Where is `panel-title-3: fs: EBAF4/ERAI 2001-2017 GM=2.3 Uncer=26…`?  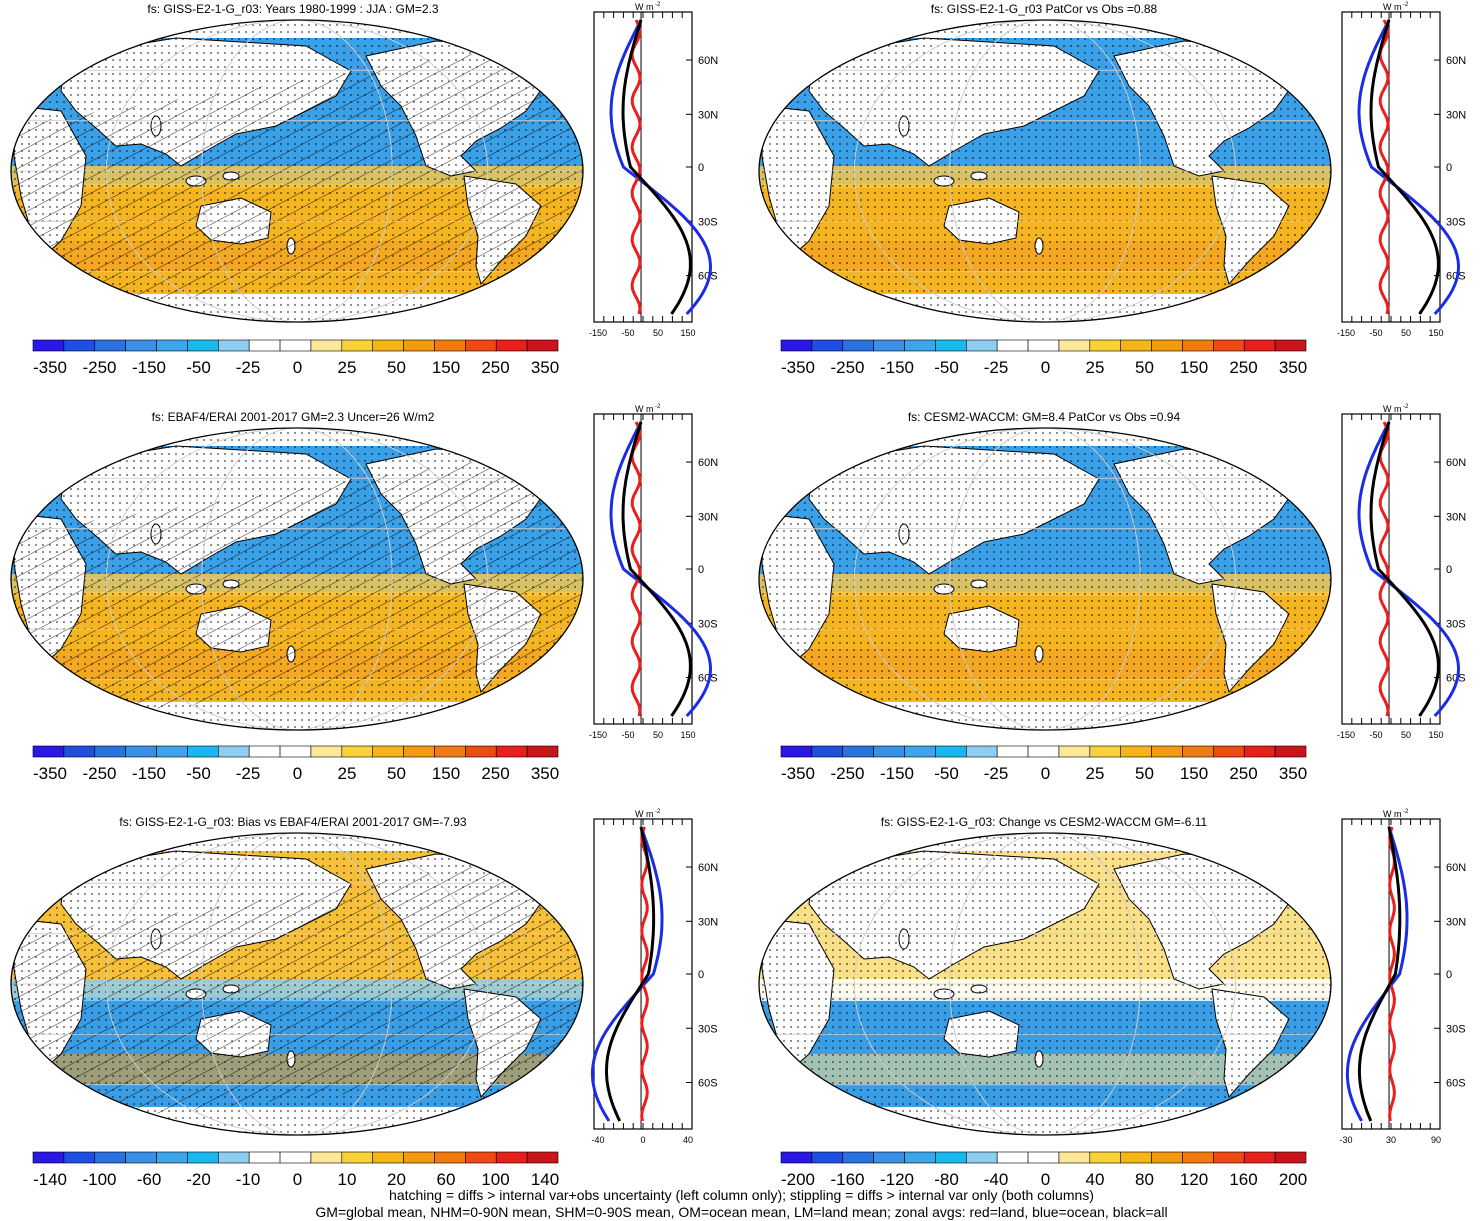 panel-title-3: fs: EBAF4/ERAI 2001-2017 GM=2.3 Uncer=26… is located at coordinates (293, 417).